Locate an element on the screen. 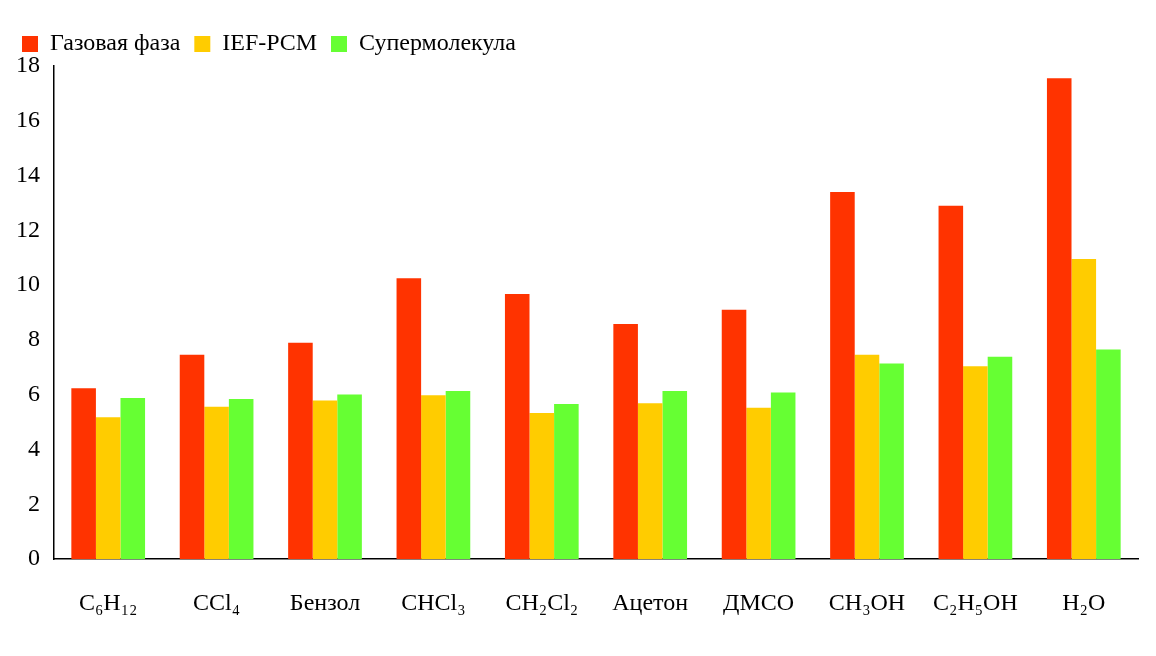  y-tick-label: 12 is located at coordinates (28, 228).